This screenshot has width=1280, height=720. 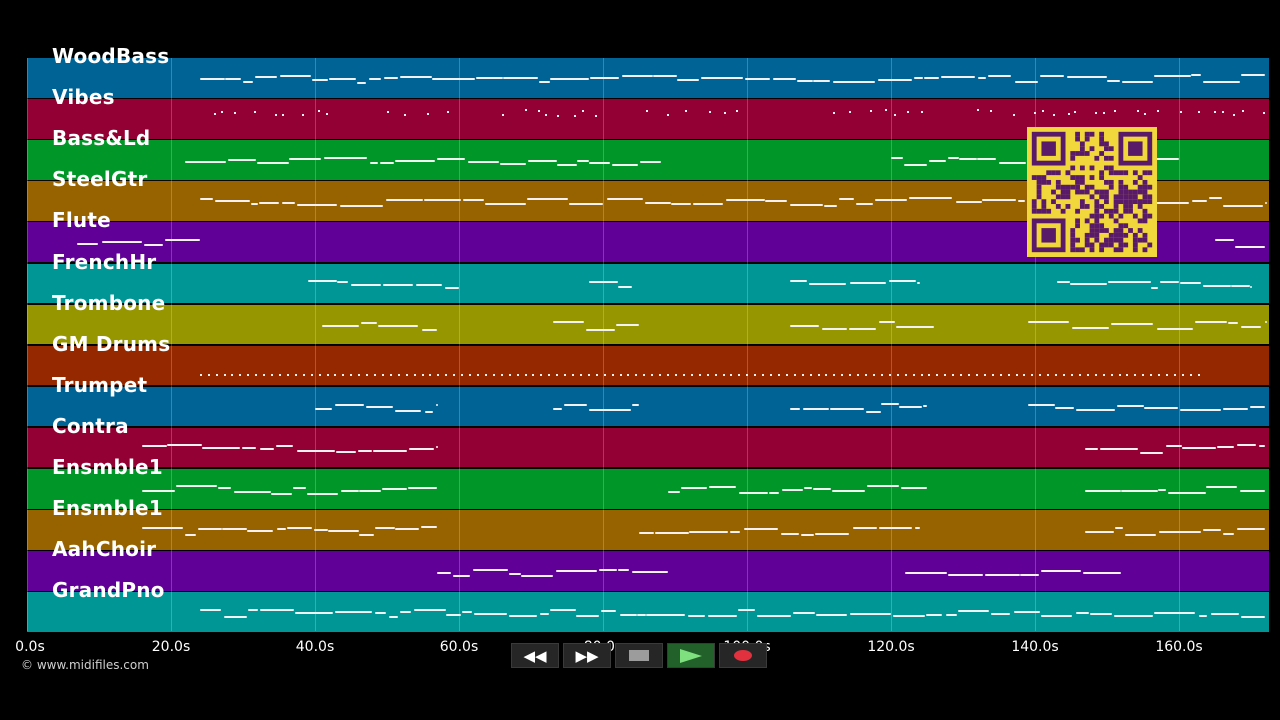 What do you see at coordinates (535, 655) in the screenshot?
I see `rewind-button: ◀◀` at bounding box center [535, 655].